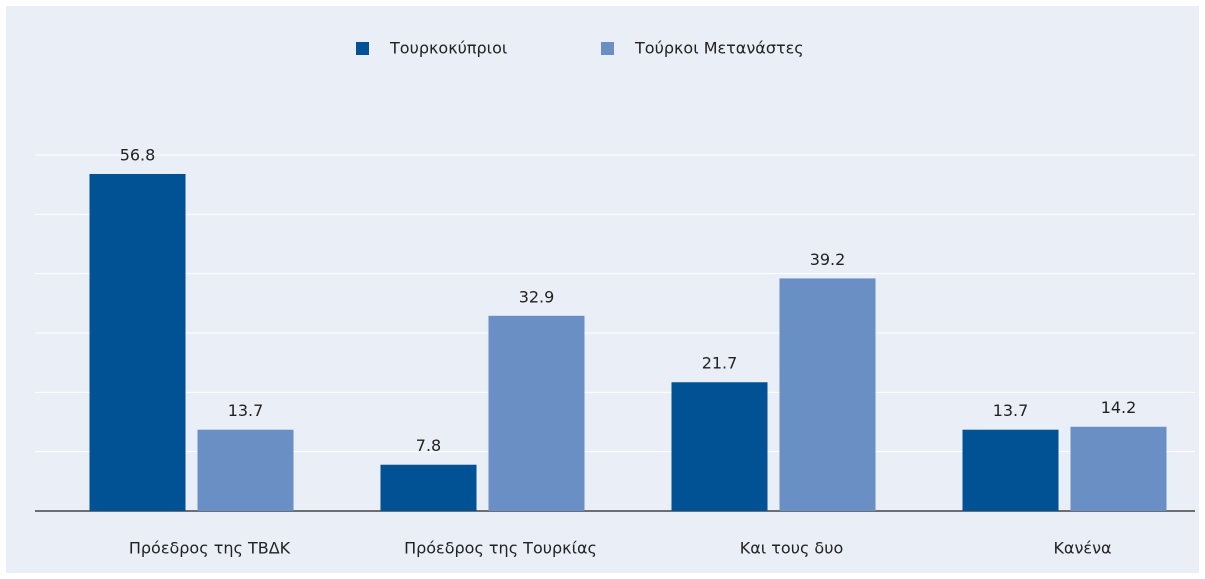 Image resolution: width=1205 pixels, height=579 pixels. Describe the element at coordinates (720, 363) in the screenshot. I see `value-label: 21.7` at that location.